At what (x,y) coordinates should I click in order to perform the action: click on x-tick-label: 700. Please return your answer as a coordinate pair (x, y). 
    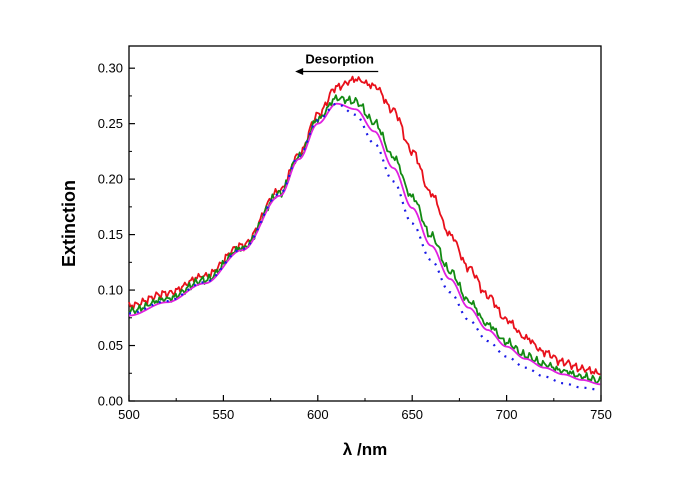
    Looking at the image, I should click on (507, 414).